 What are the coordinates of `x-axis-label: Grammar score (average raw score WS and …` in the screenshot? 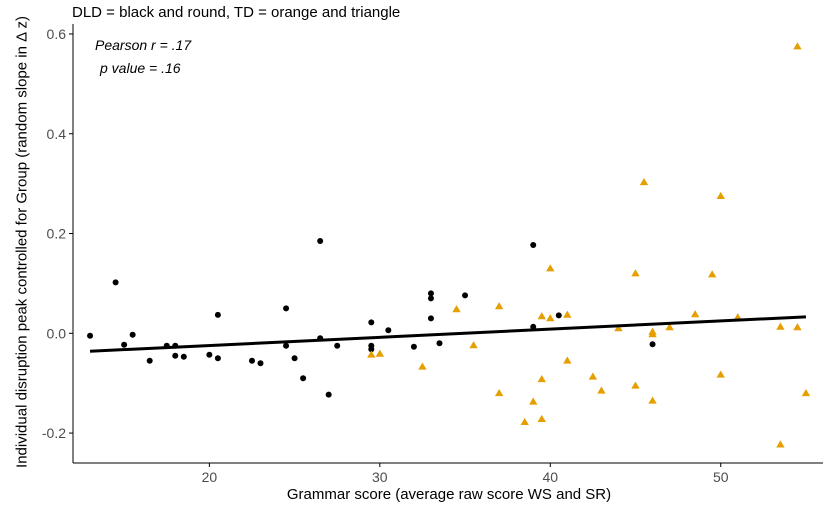 It's located at (449, 494).